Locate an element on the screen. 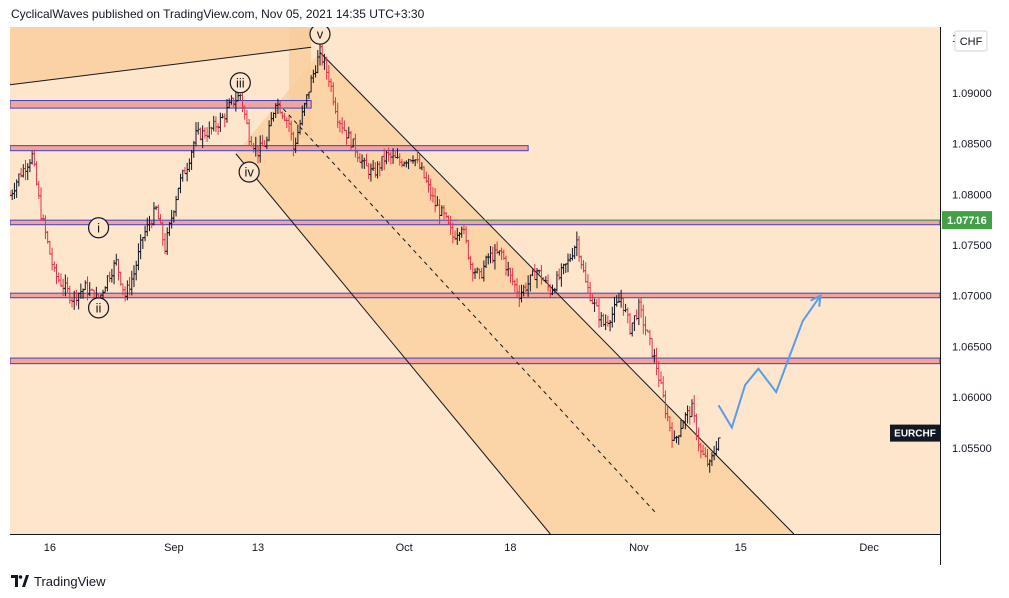  symbol-tag: EURCHF is located at coordinates (915, 433).